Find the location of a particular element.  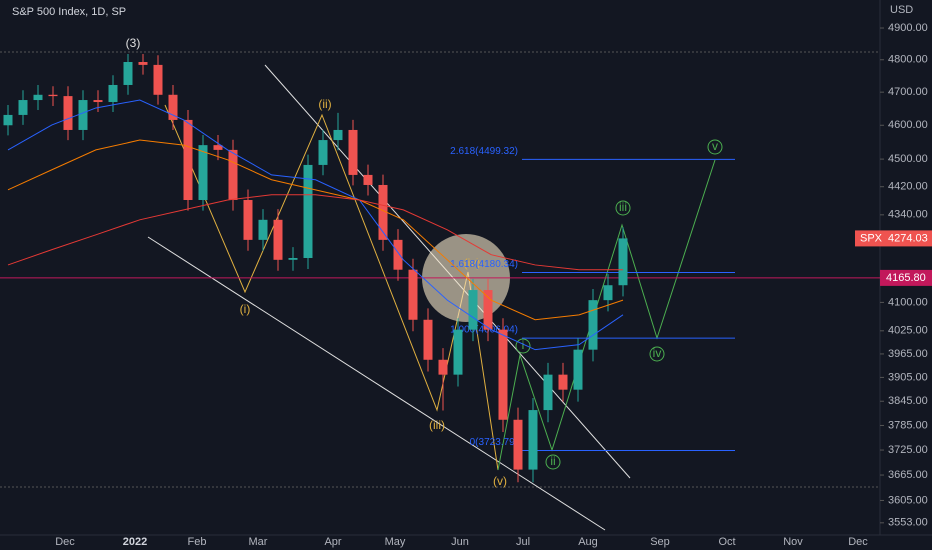

y-tick-label: 4800.00 is located at coordinates (908, 60).